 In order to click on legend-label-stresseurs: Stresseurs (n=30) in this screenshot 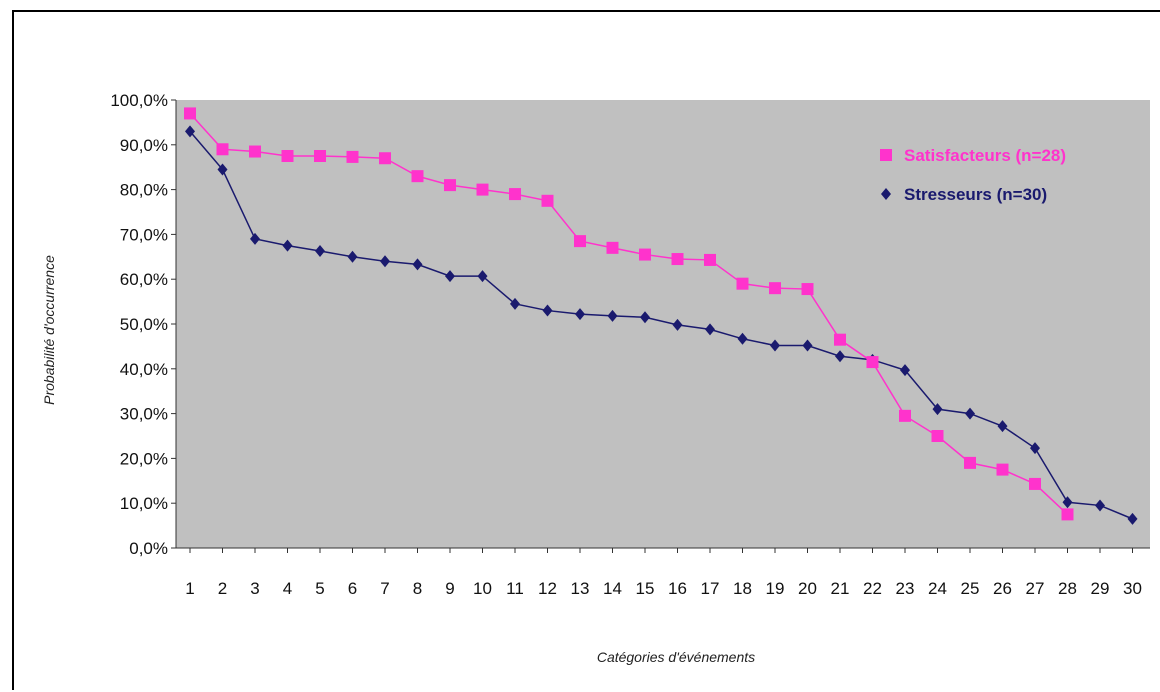, I will do `click(975, 194)`.